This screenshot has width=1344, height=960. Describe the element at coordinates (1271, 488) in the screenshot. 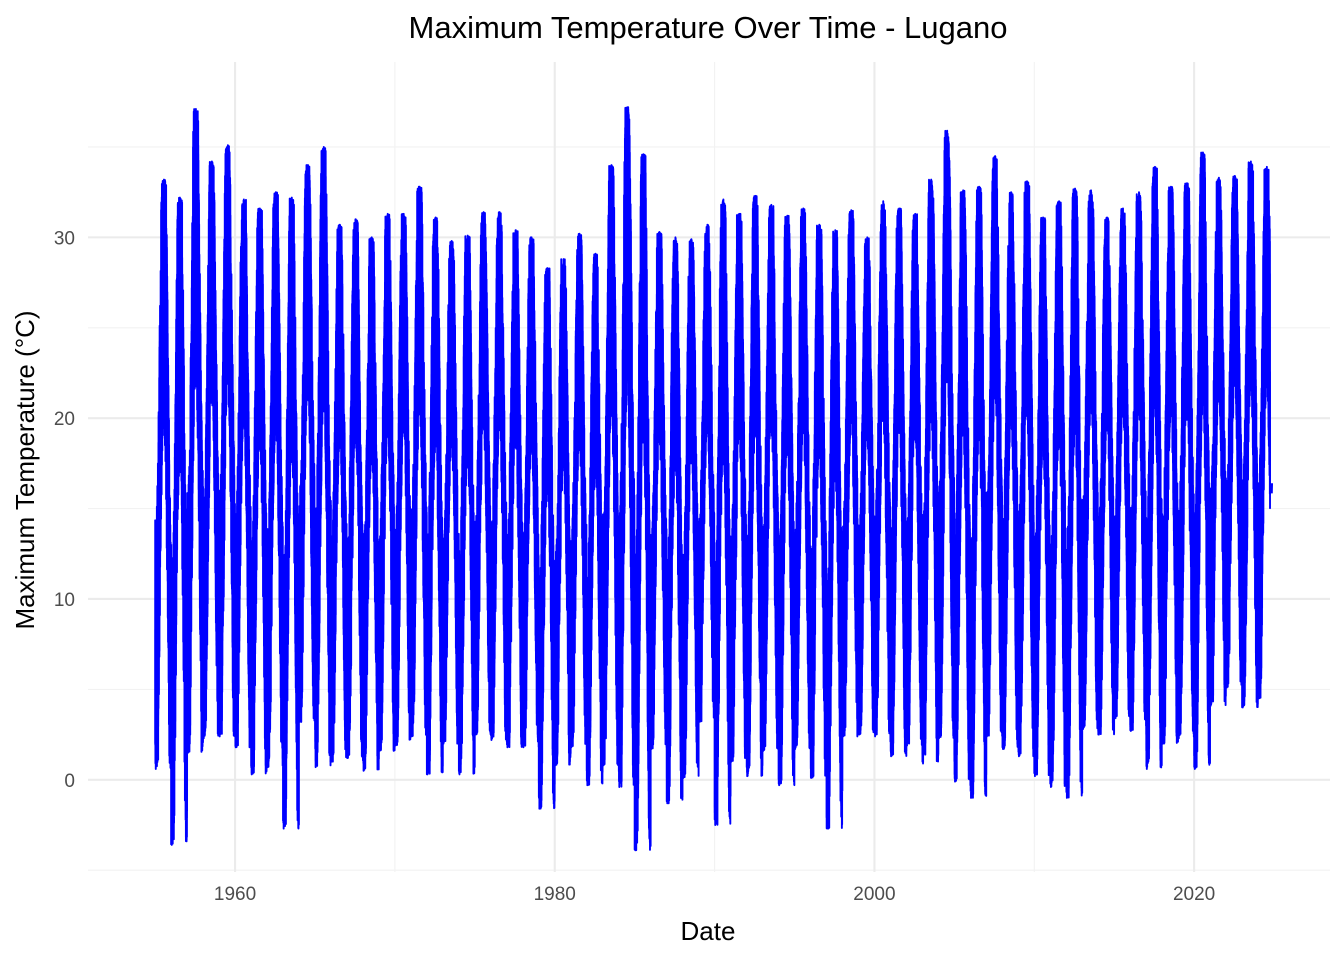

I see `temperature-series-tail` at that location.